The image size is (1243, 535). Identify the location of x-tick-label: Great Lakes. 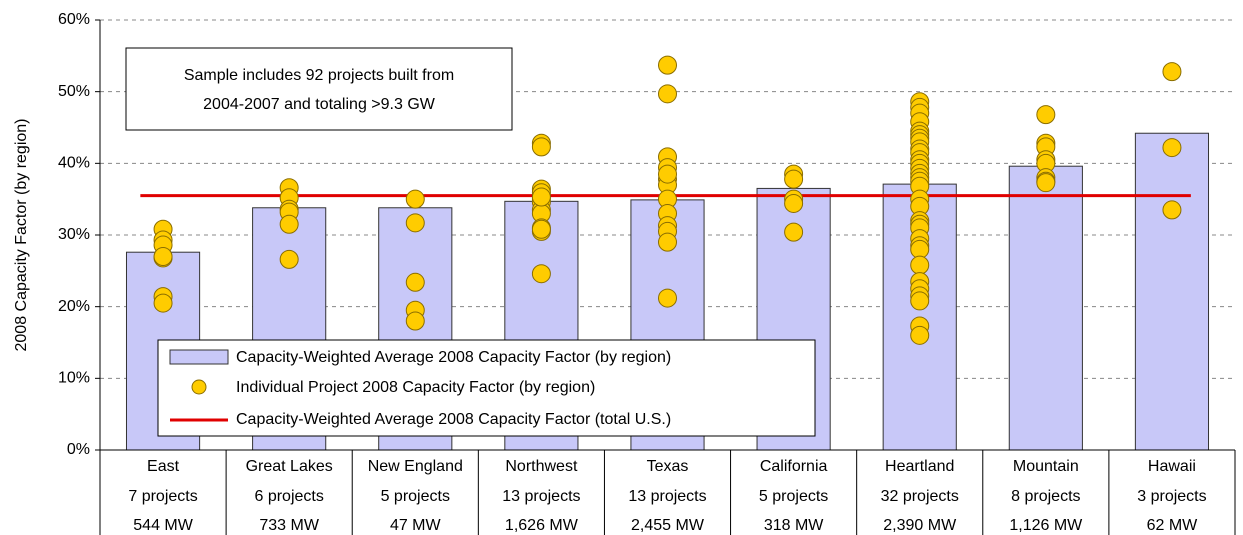
(289, 466).